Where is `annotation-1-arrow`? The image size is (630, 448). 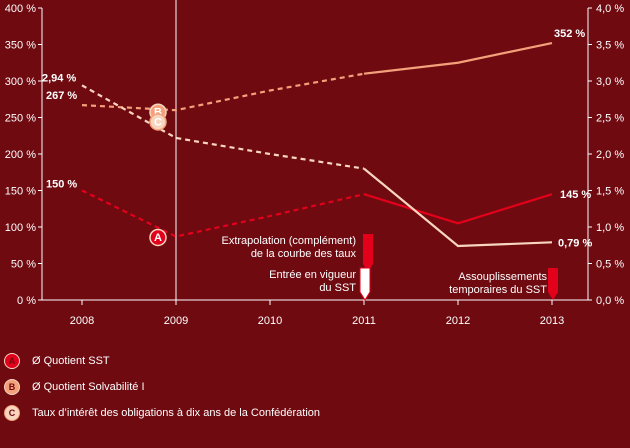 annotation-1-arrow is located at coordinates (368, 253).